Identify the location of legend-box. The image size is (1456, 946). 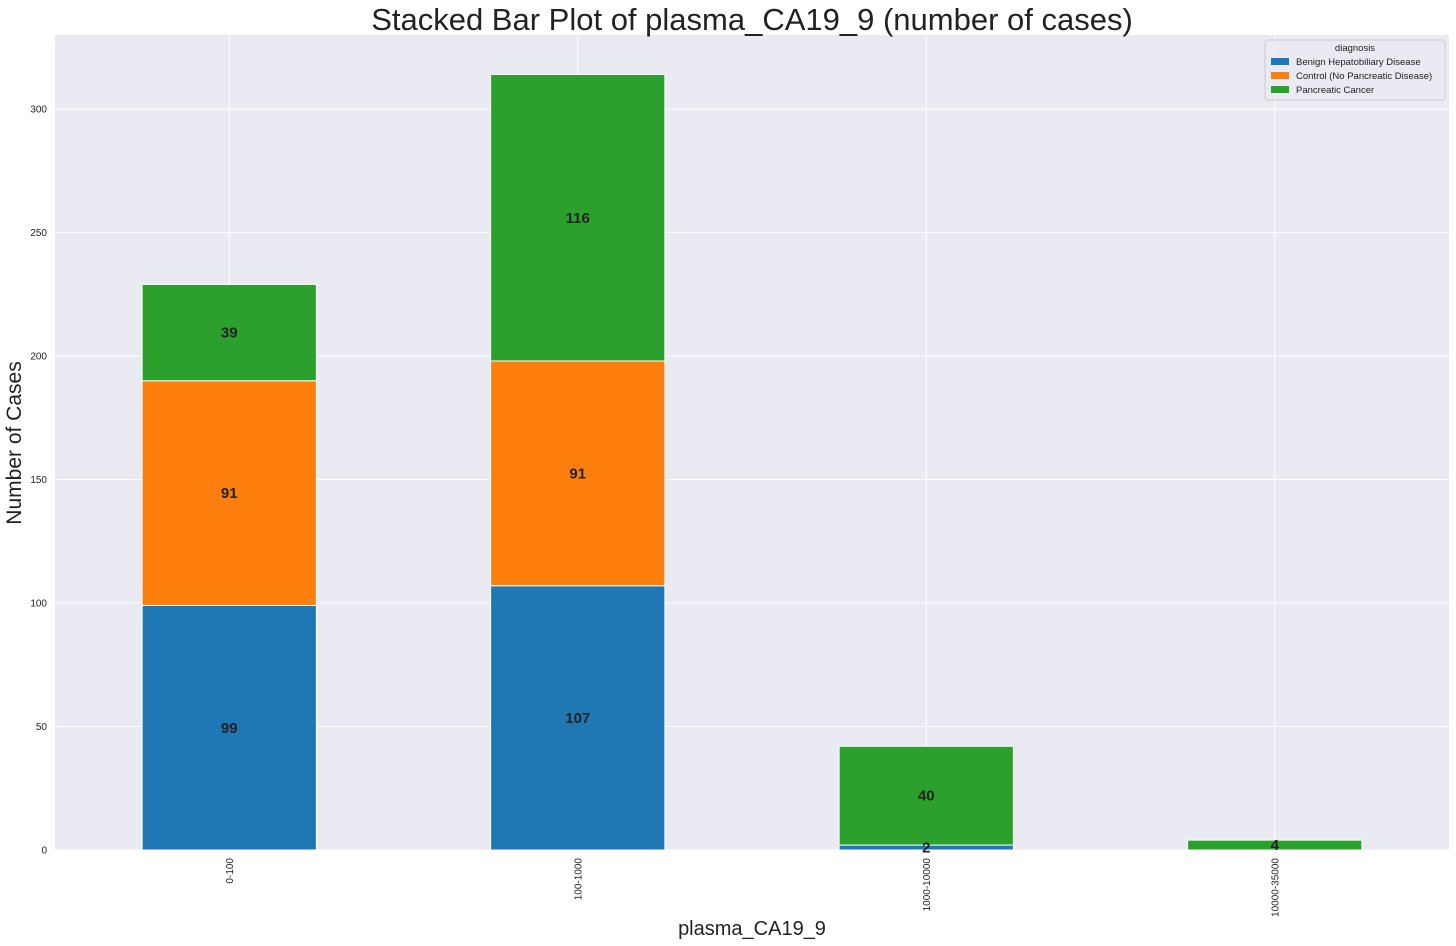
(1355, 70).